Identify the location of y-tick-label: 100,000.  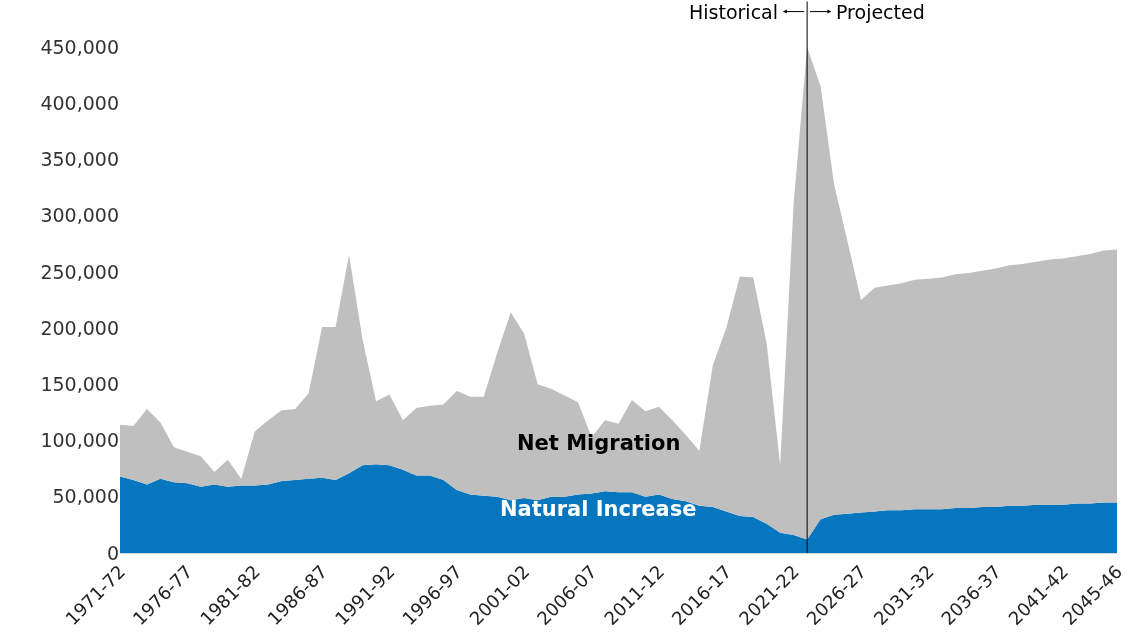
(79, 440).